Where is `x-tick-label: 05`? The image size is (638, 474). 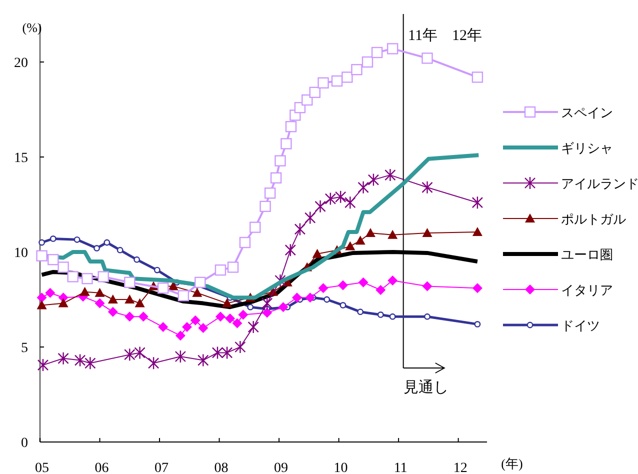
x-tick-label: 05 is located at coordinates (42, 467).